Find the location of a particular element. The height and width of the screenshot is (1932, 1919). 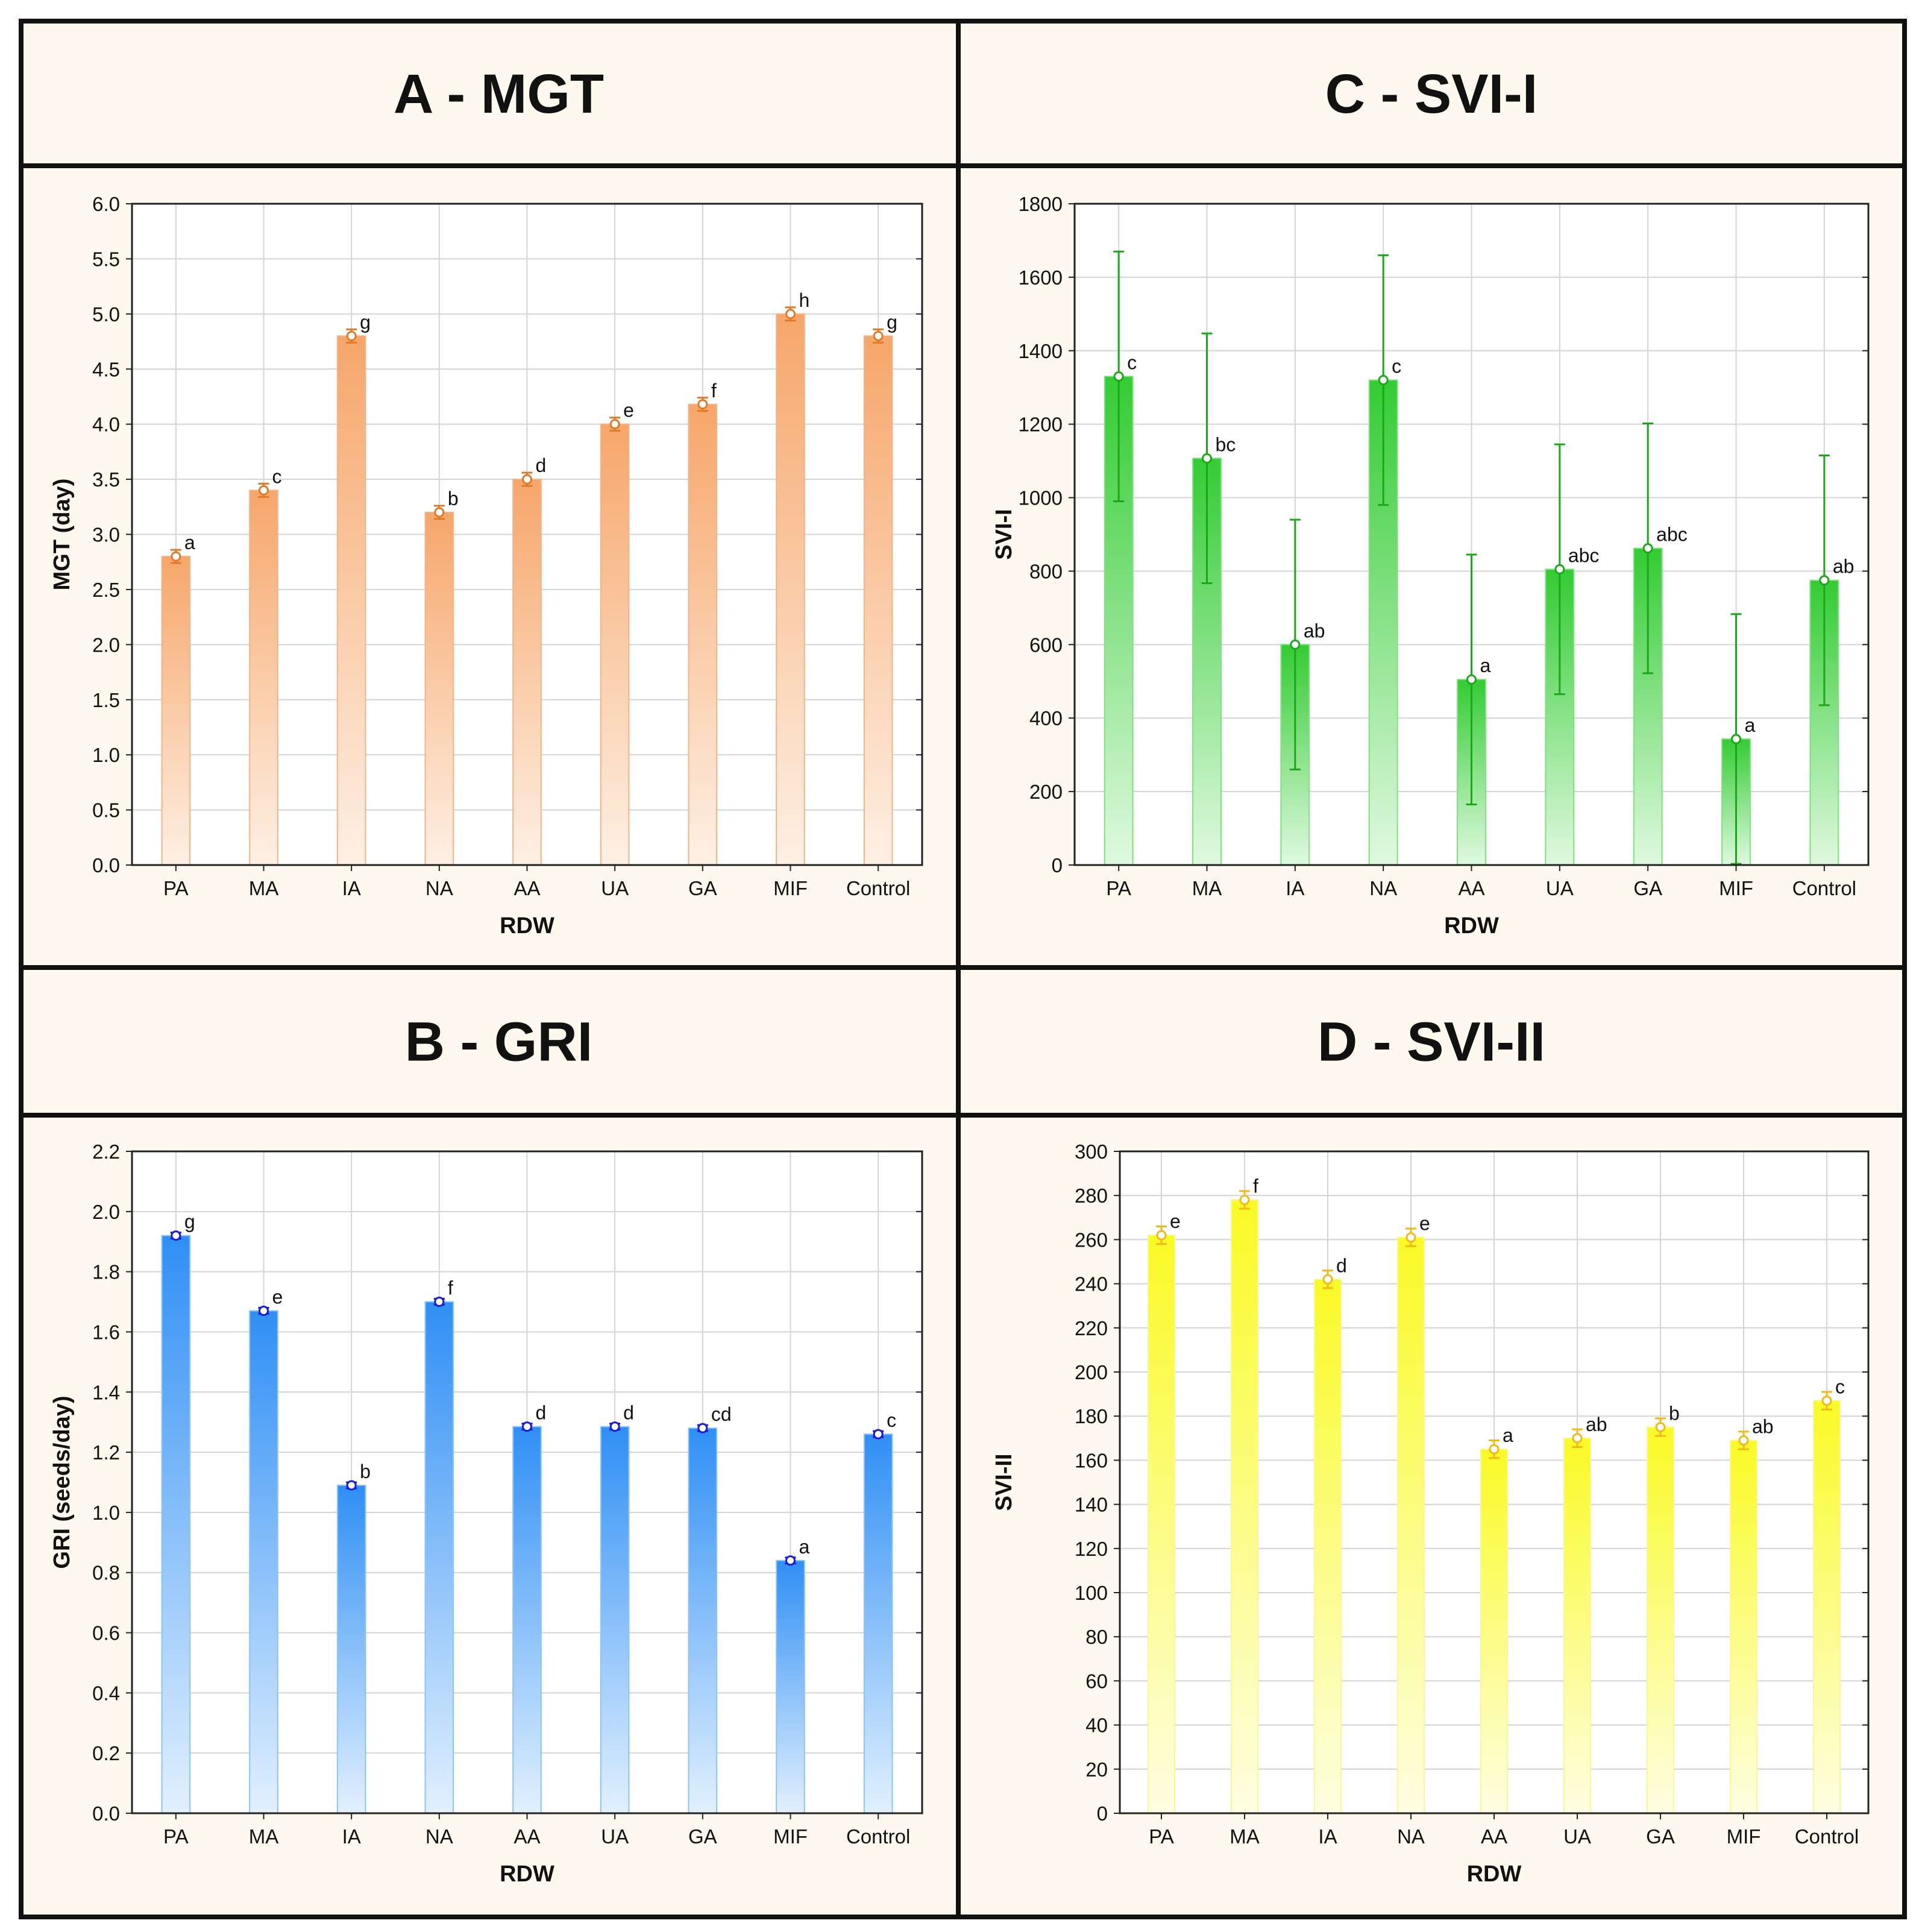

significance-letter: f is located at coordinates (714, 390).